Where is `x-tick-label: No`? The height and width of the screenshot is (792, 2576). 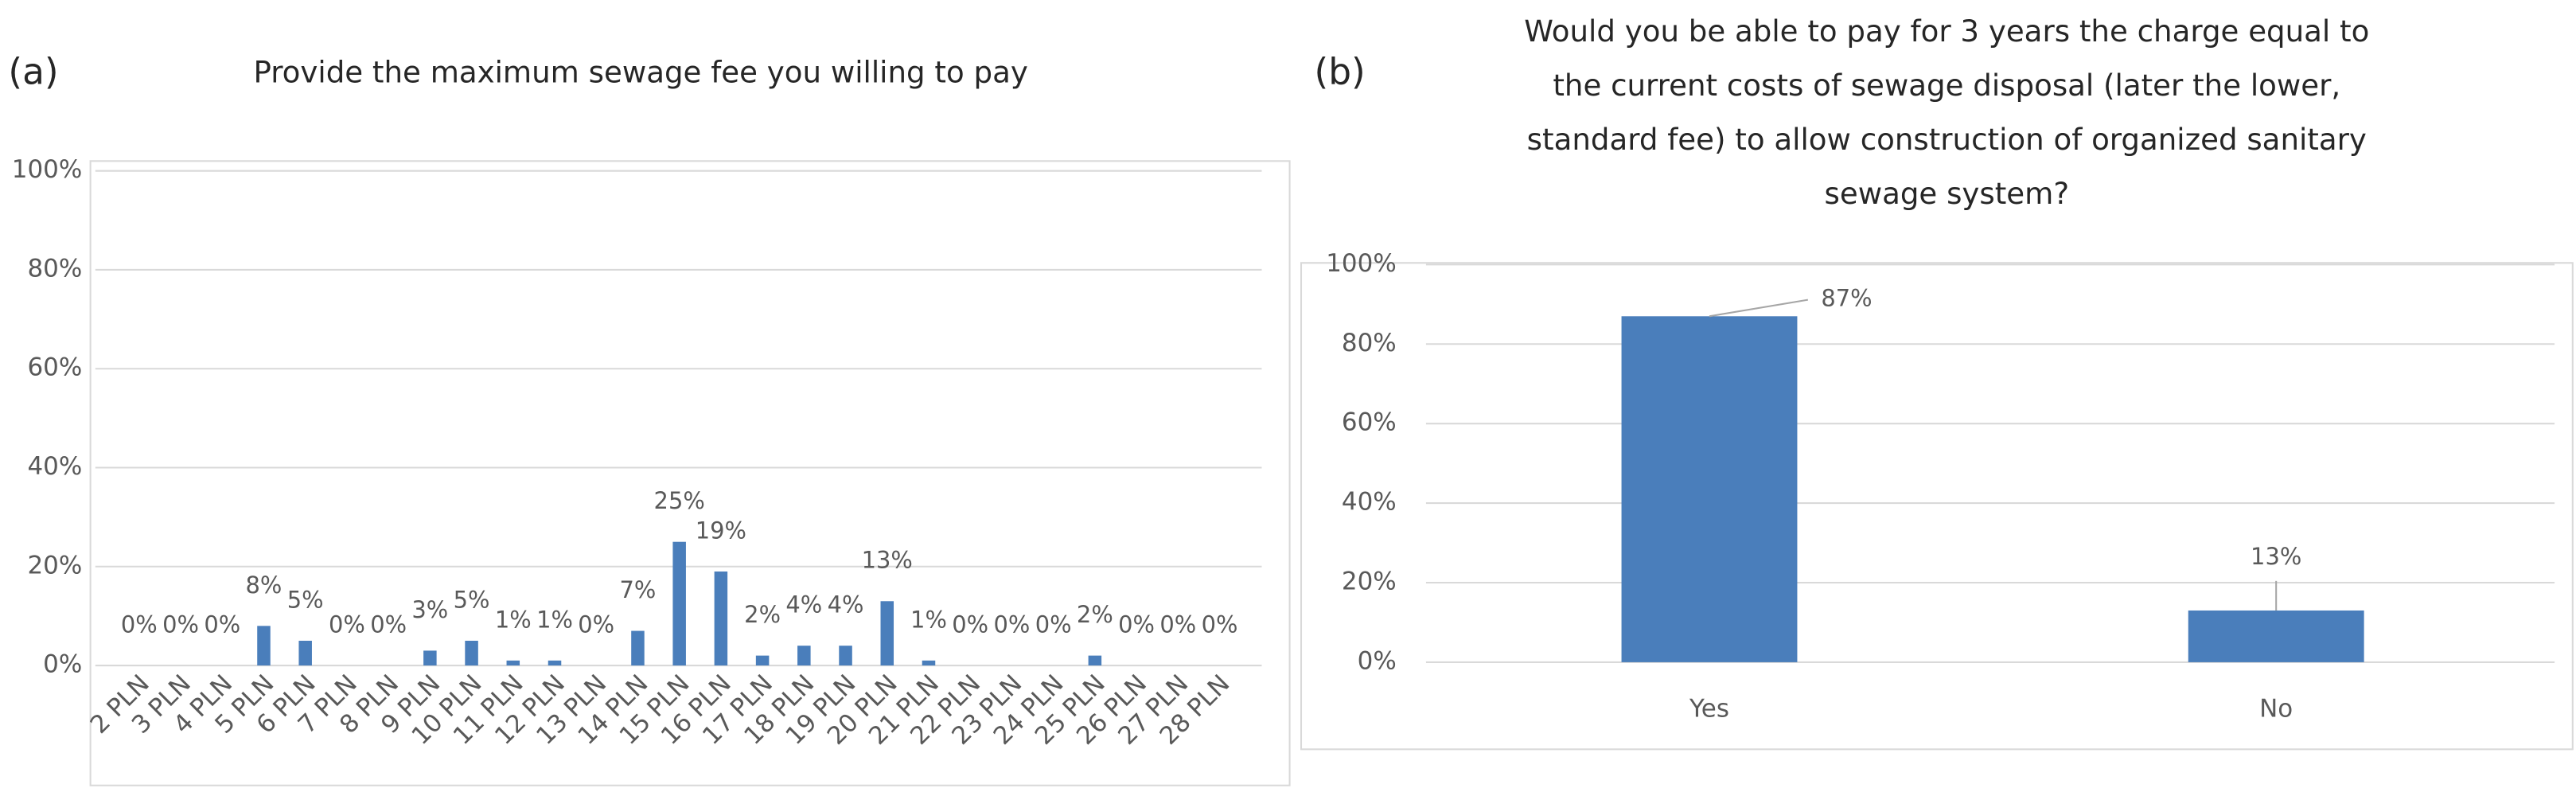
x-tick-label: No is located at coordinates (2276, 708).